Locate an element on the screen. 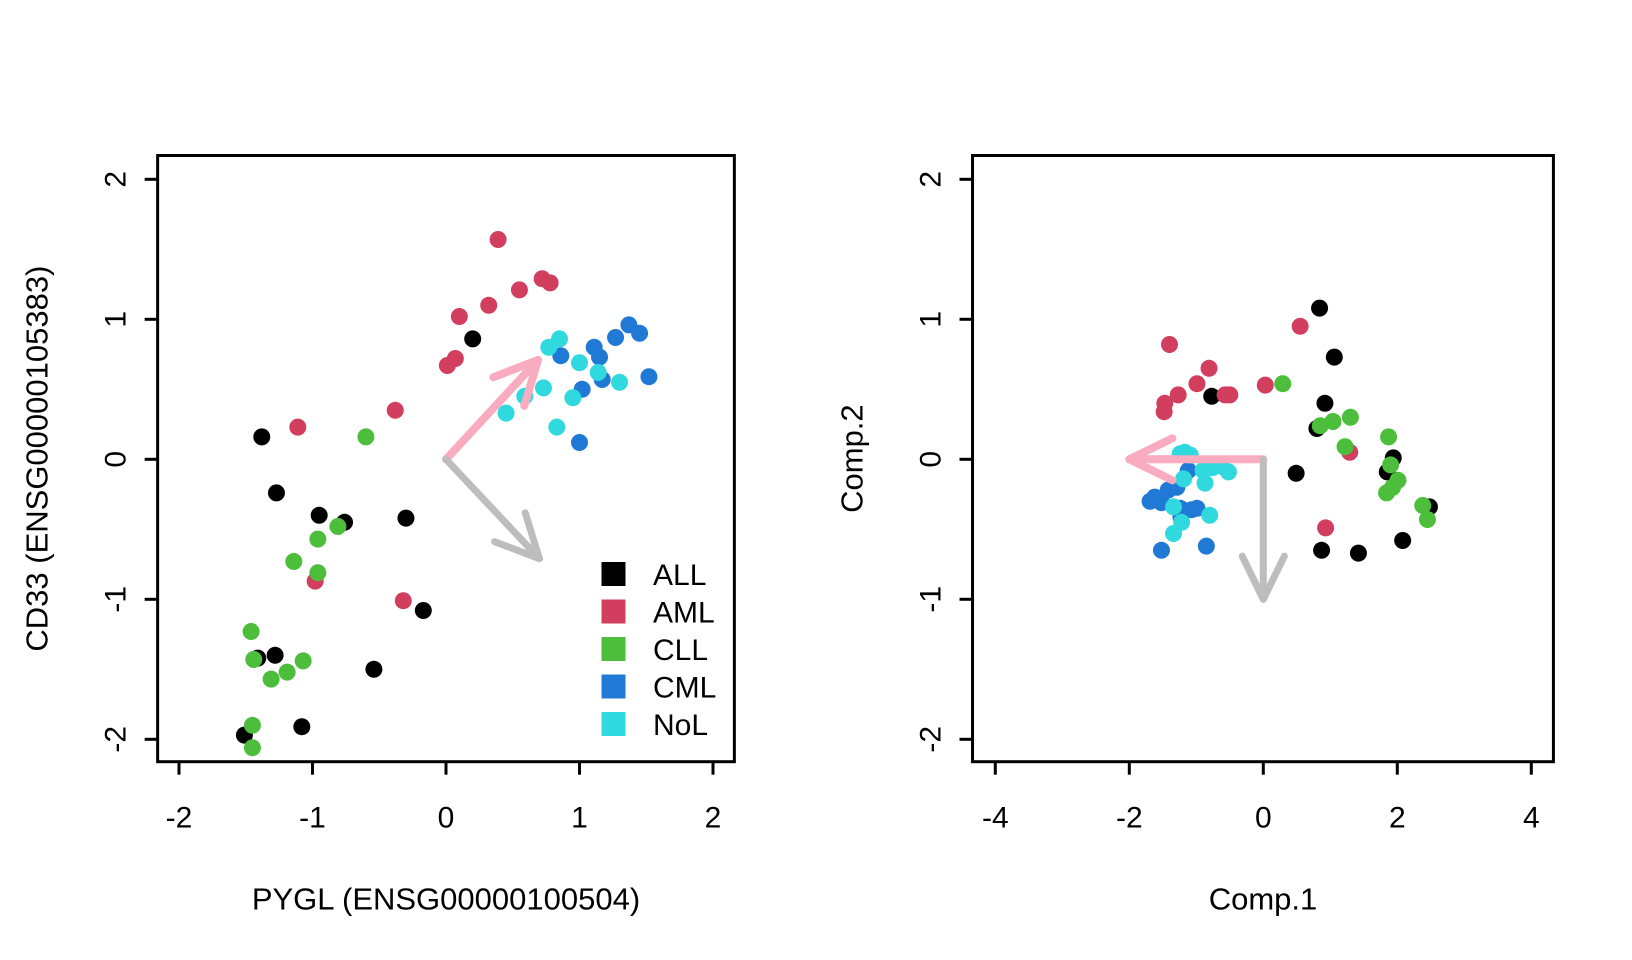  legend-swatch-CLL is located at coordinates (613, 649).